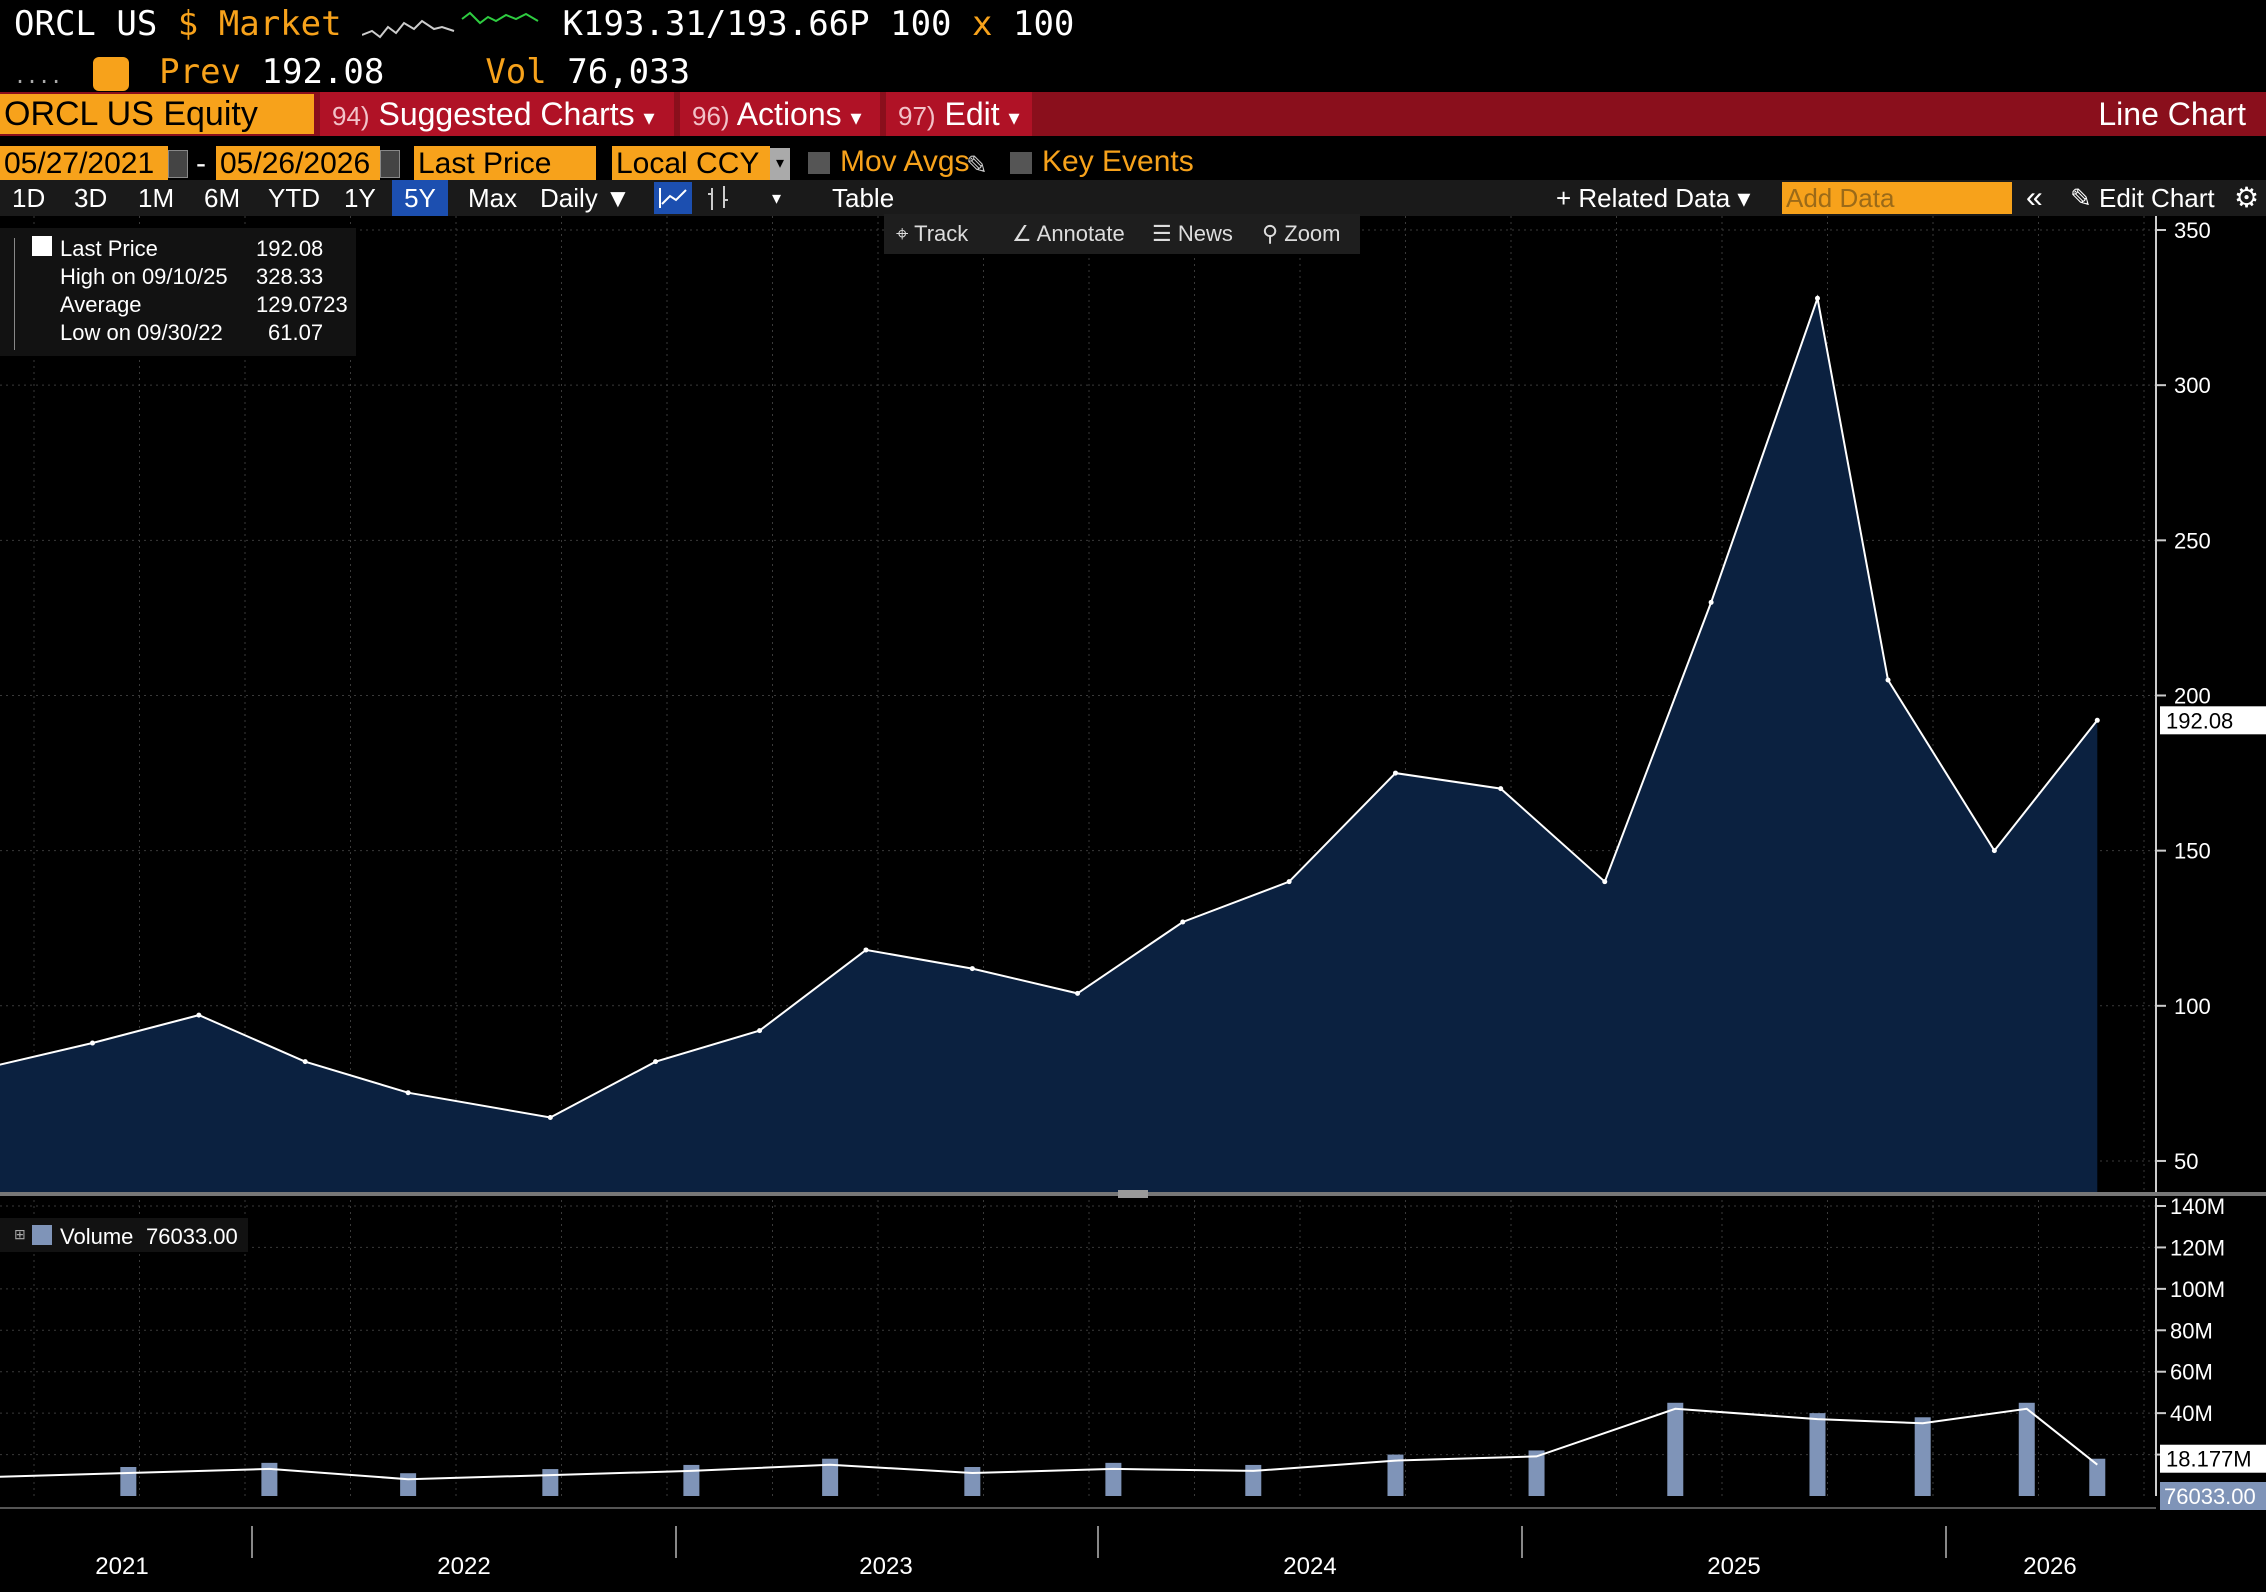  I want to click on legend-average-label: Average, so click(101, 304).